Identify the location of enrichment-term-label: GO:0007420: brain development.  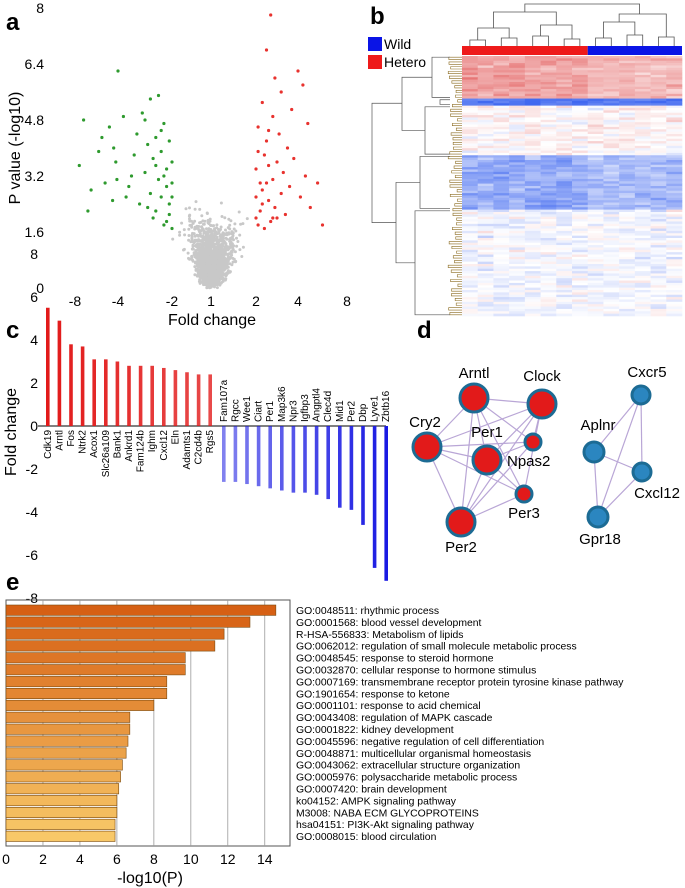
(371, 790).